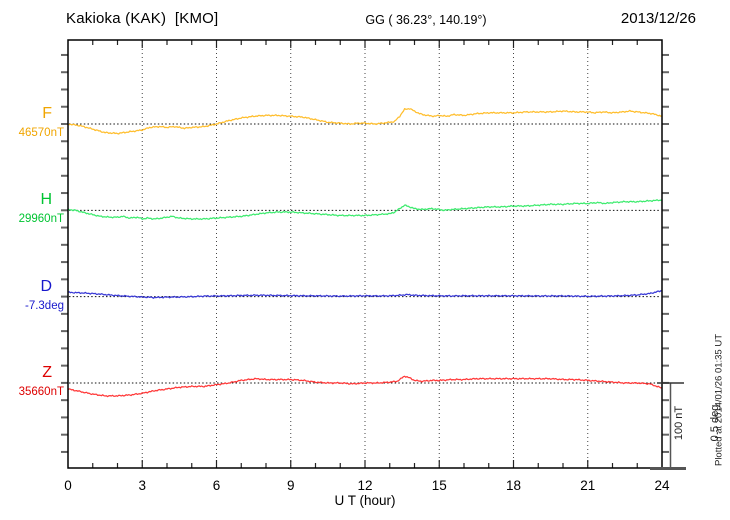  What do you see at coordinates (364, 386) in the screenshot?
I see `z-trace` at bounding box center [364, 386].